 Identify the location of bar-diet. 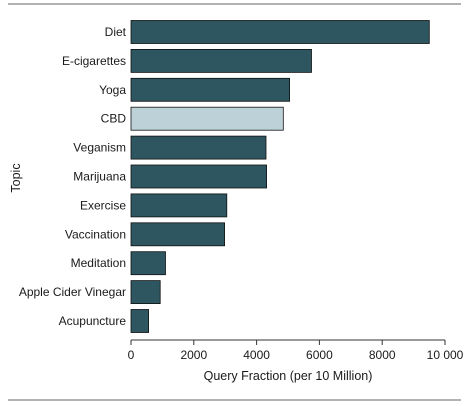
(280, 32).